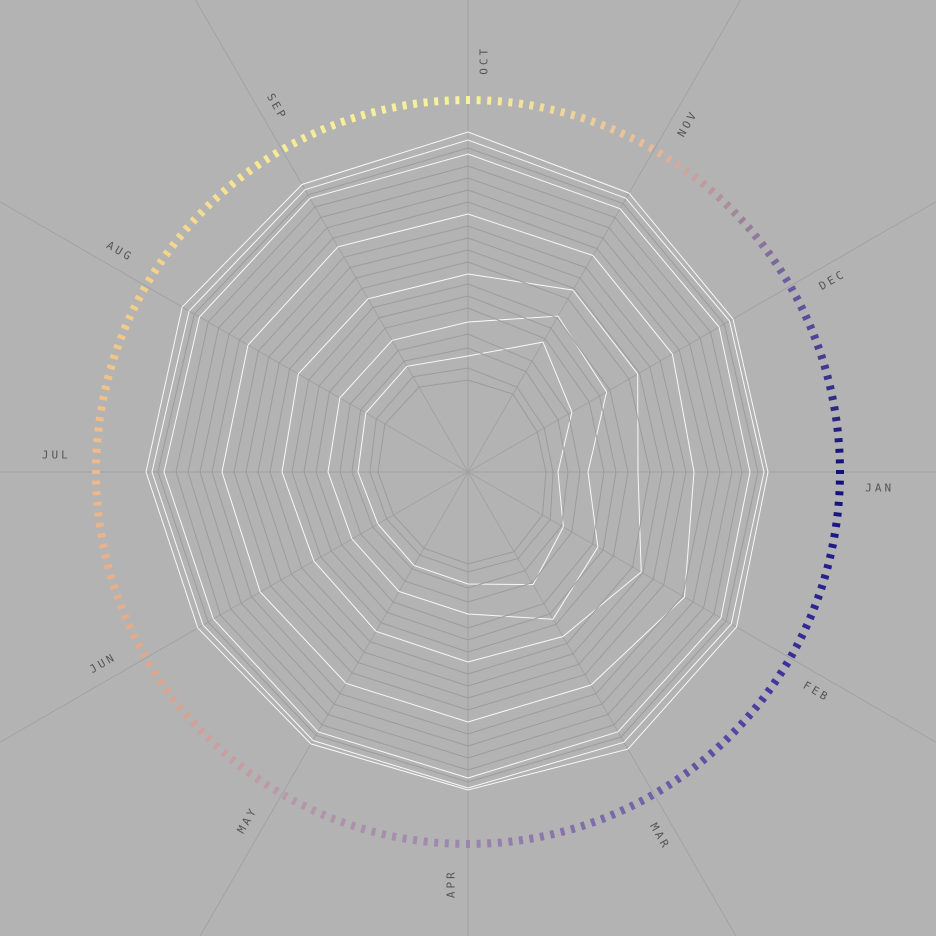  Describe the element at coordinates (120, 252) in the screenshot. I see `month-label: AUG` at that location.